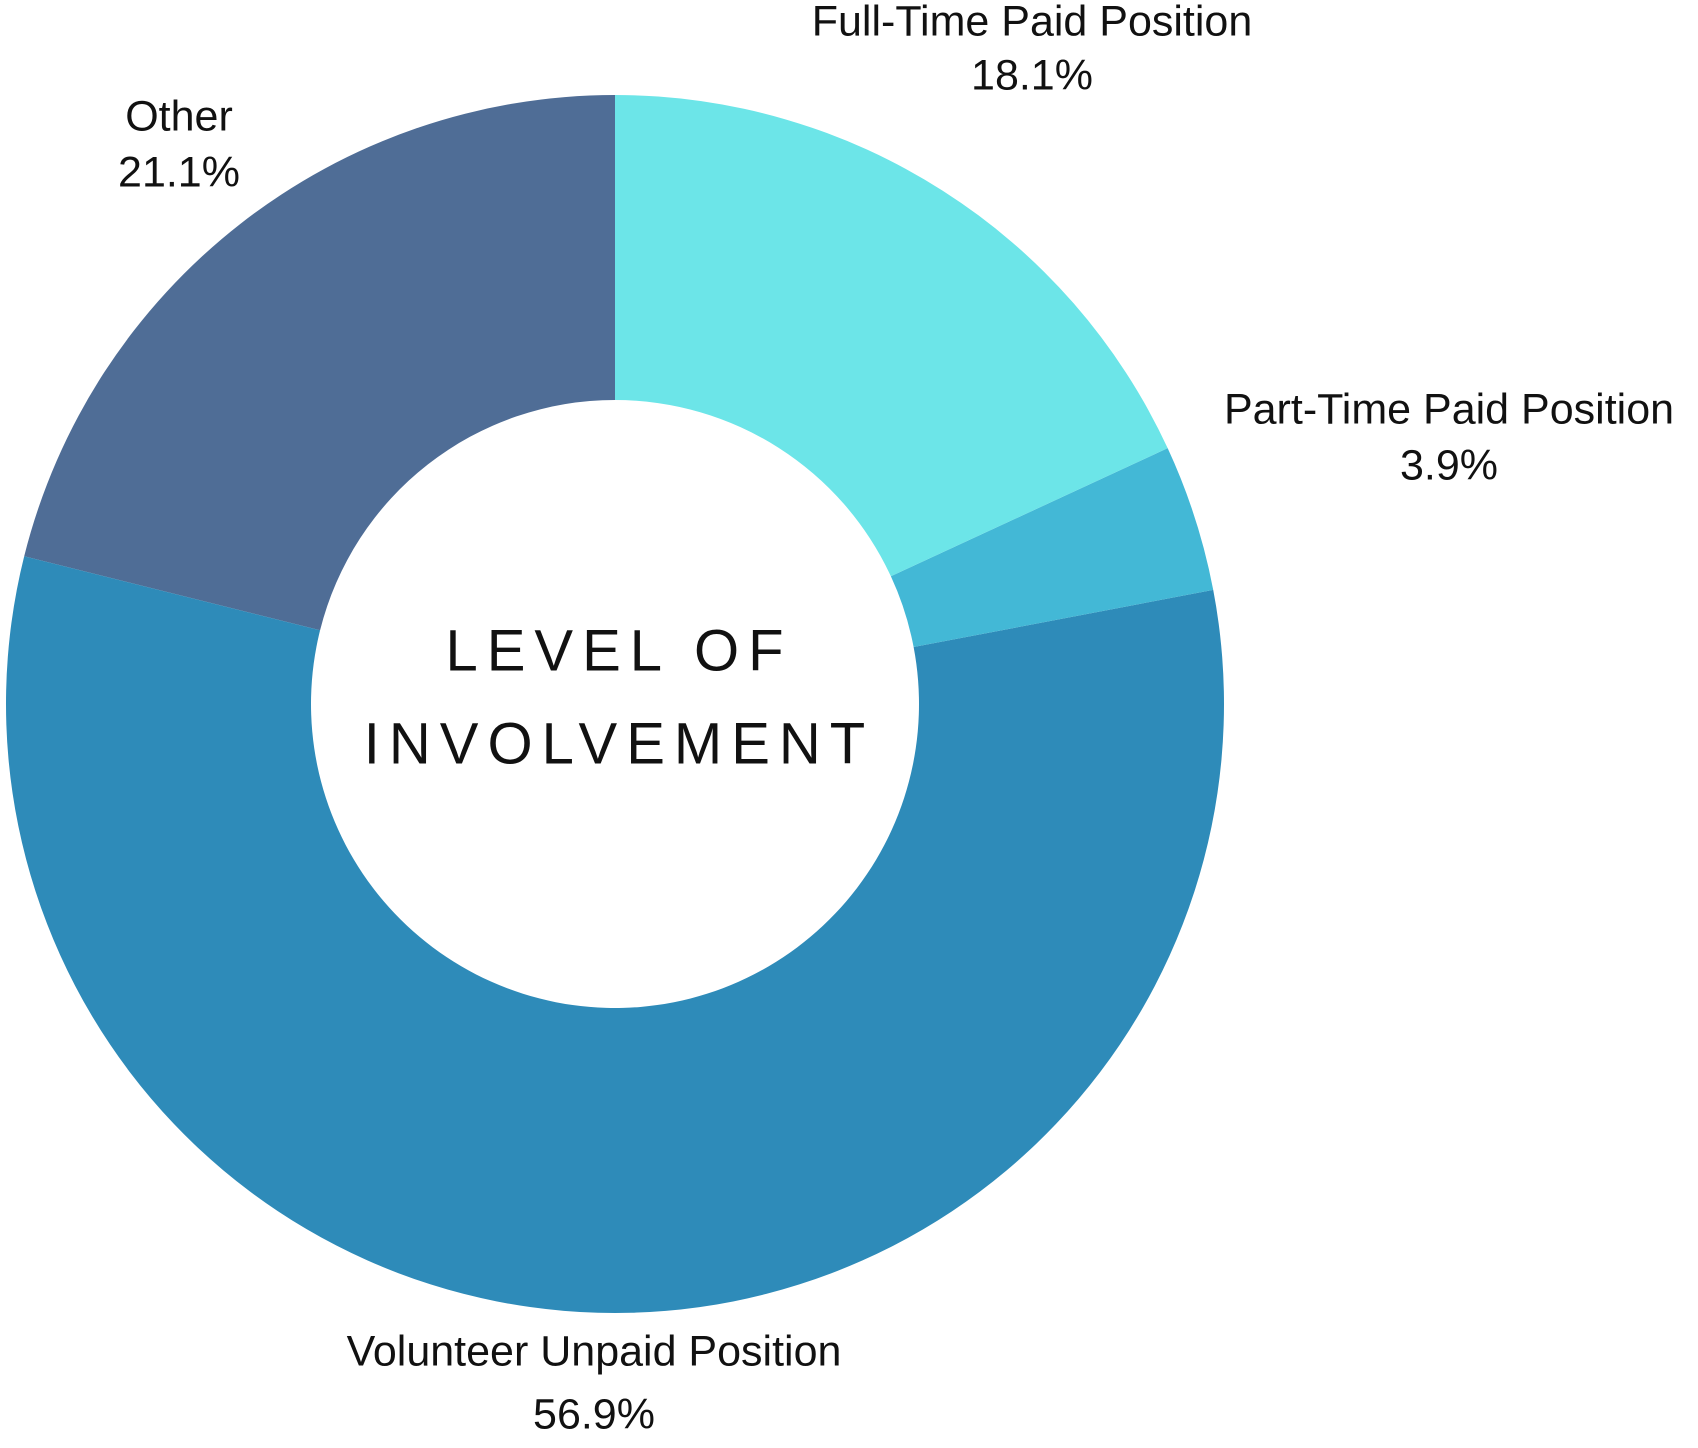 The image size is (1698, 1448). I want to click on chart-title: LEVEL OF, so click(618, 650).